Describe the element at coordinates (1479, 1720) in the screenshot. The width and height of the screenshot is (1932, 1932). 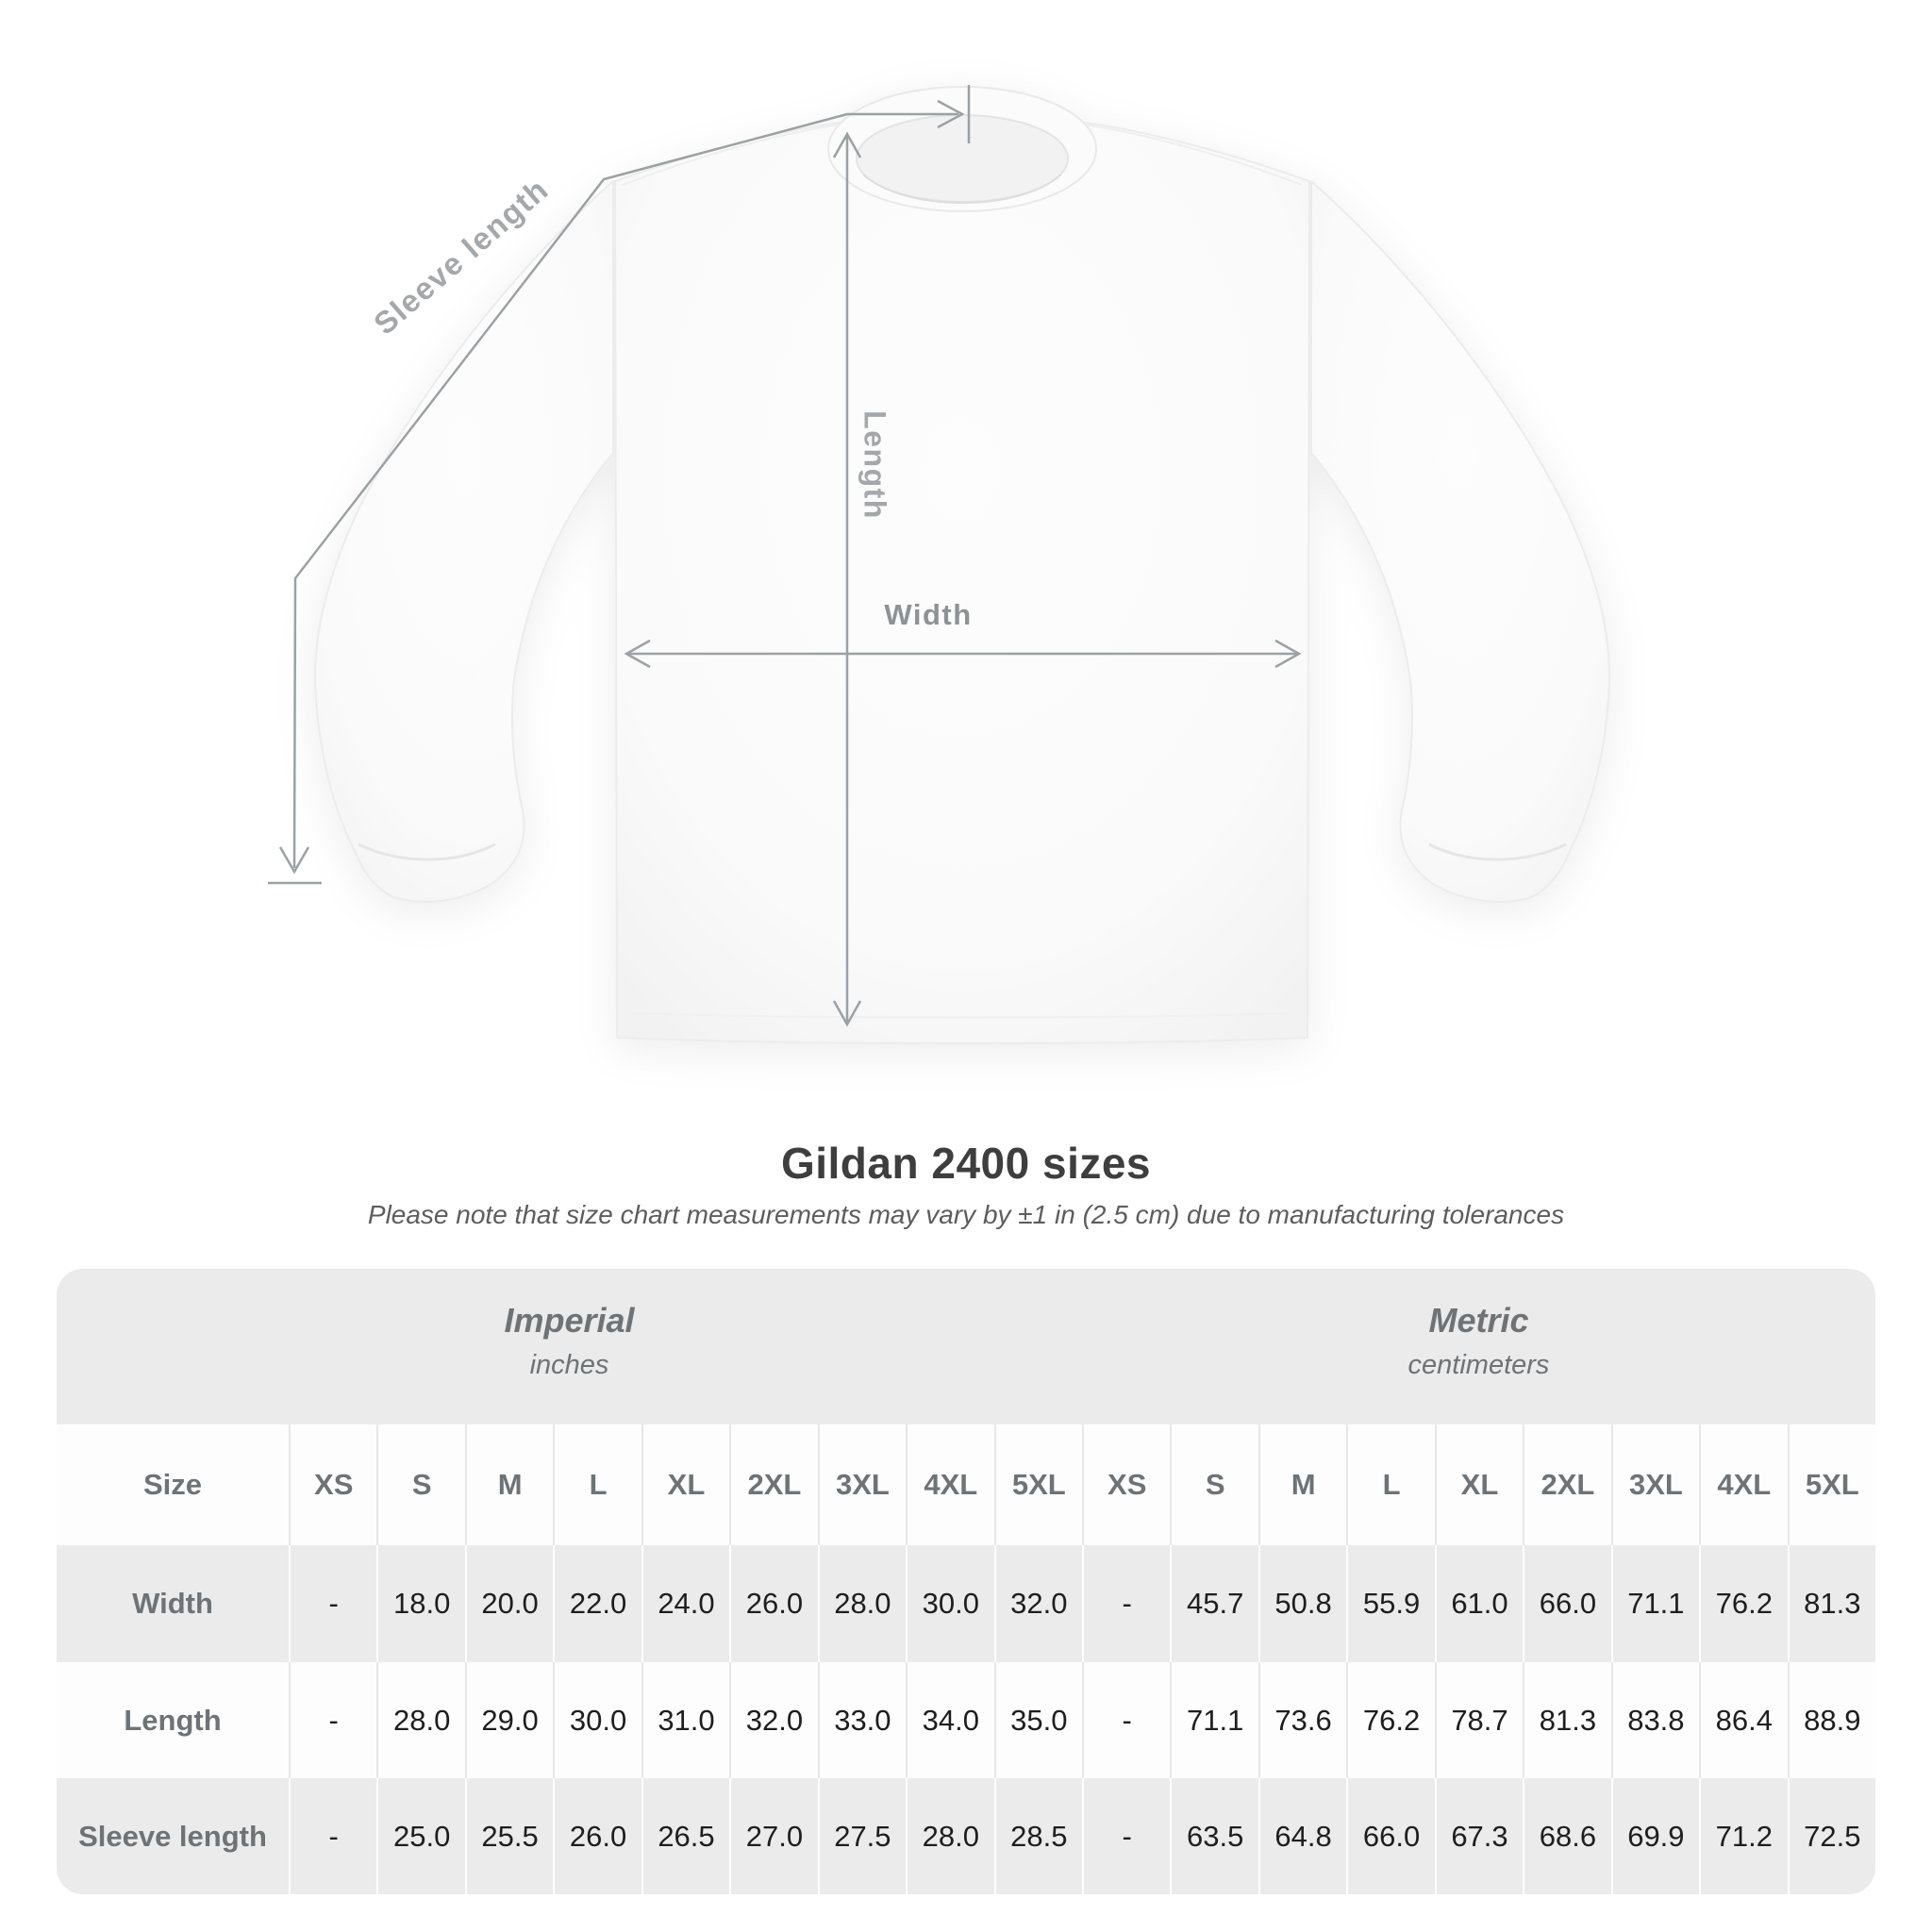
I see `length-metric-xl: 78.7` at that location.